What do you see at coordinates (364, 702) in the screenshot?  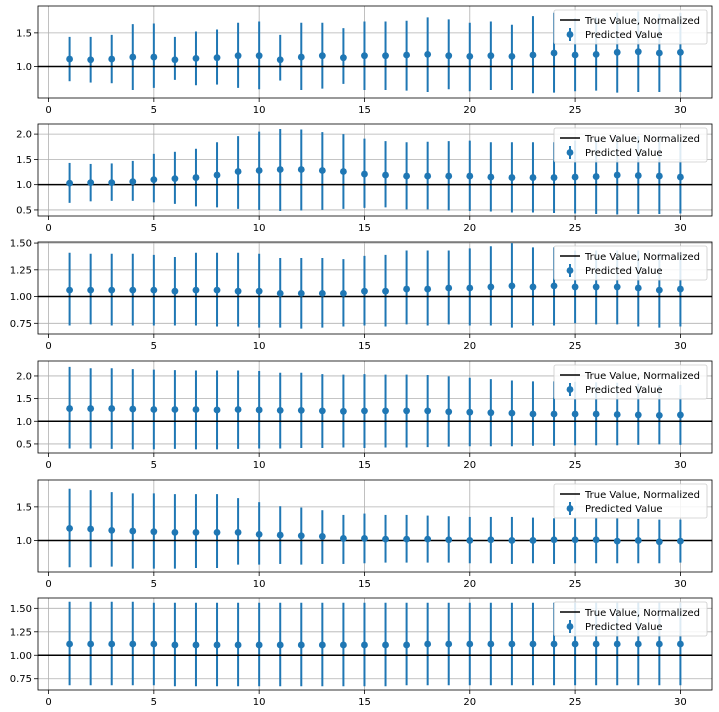 I see `x-tick-label: 15` at bounding box center [364, 702].